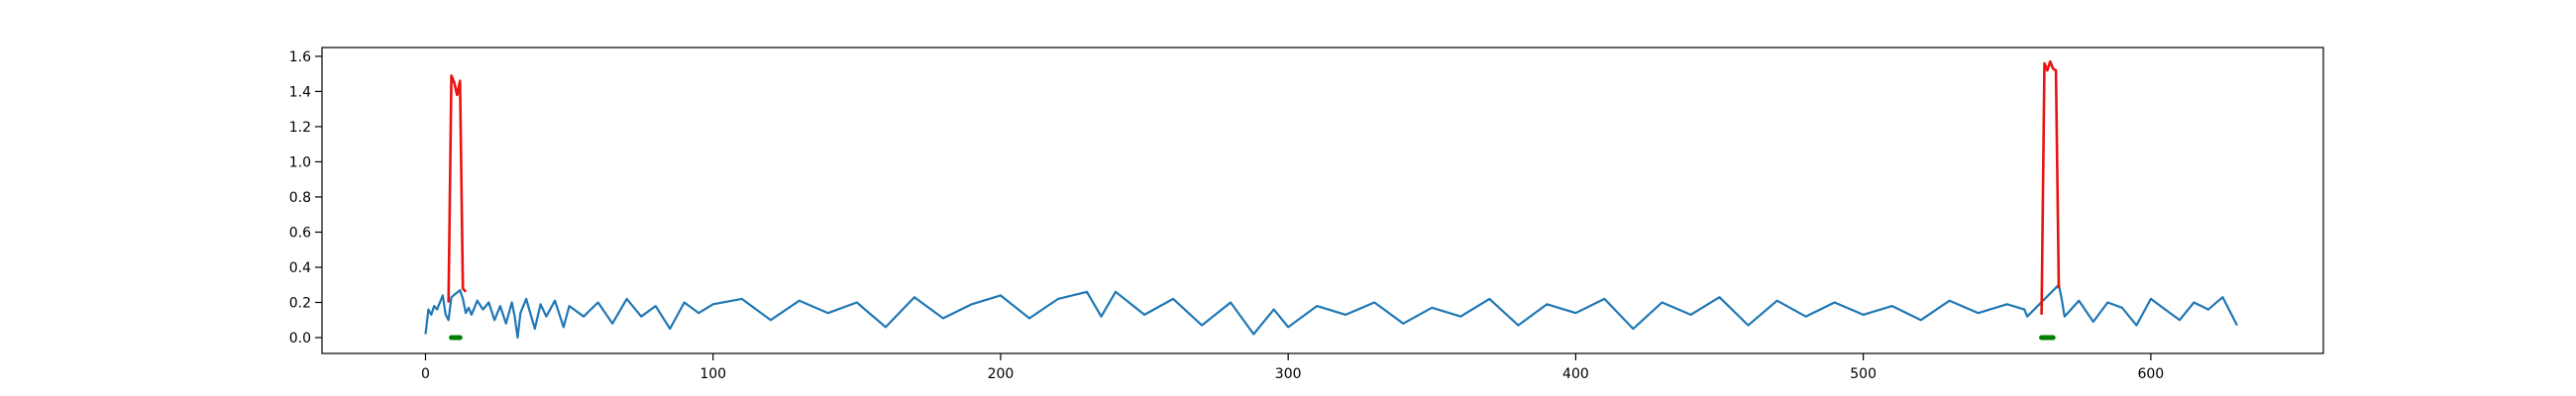 The height and width of the screenshot is (396, 2576). I want to click on x-tick-label: 100, so click(712, 374).